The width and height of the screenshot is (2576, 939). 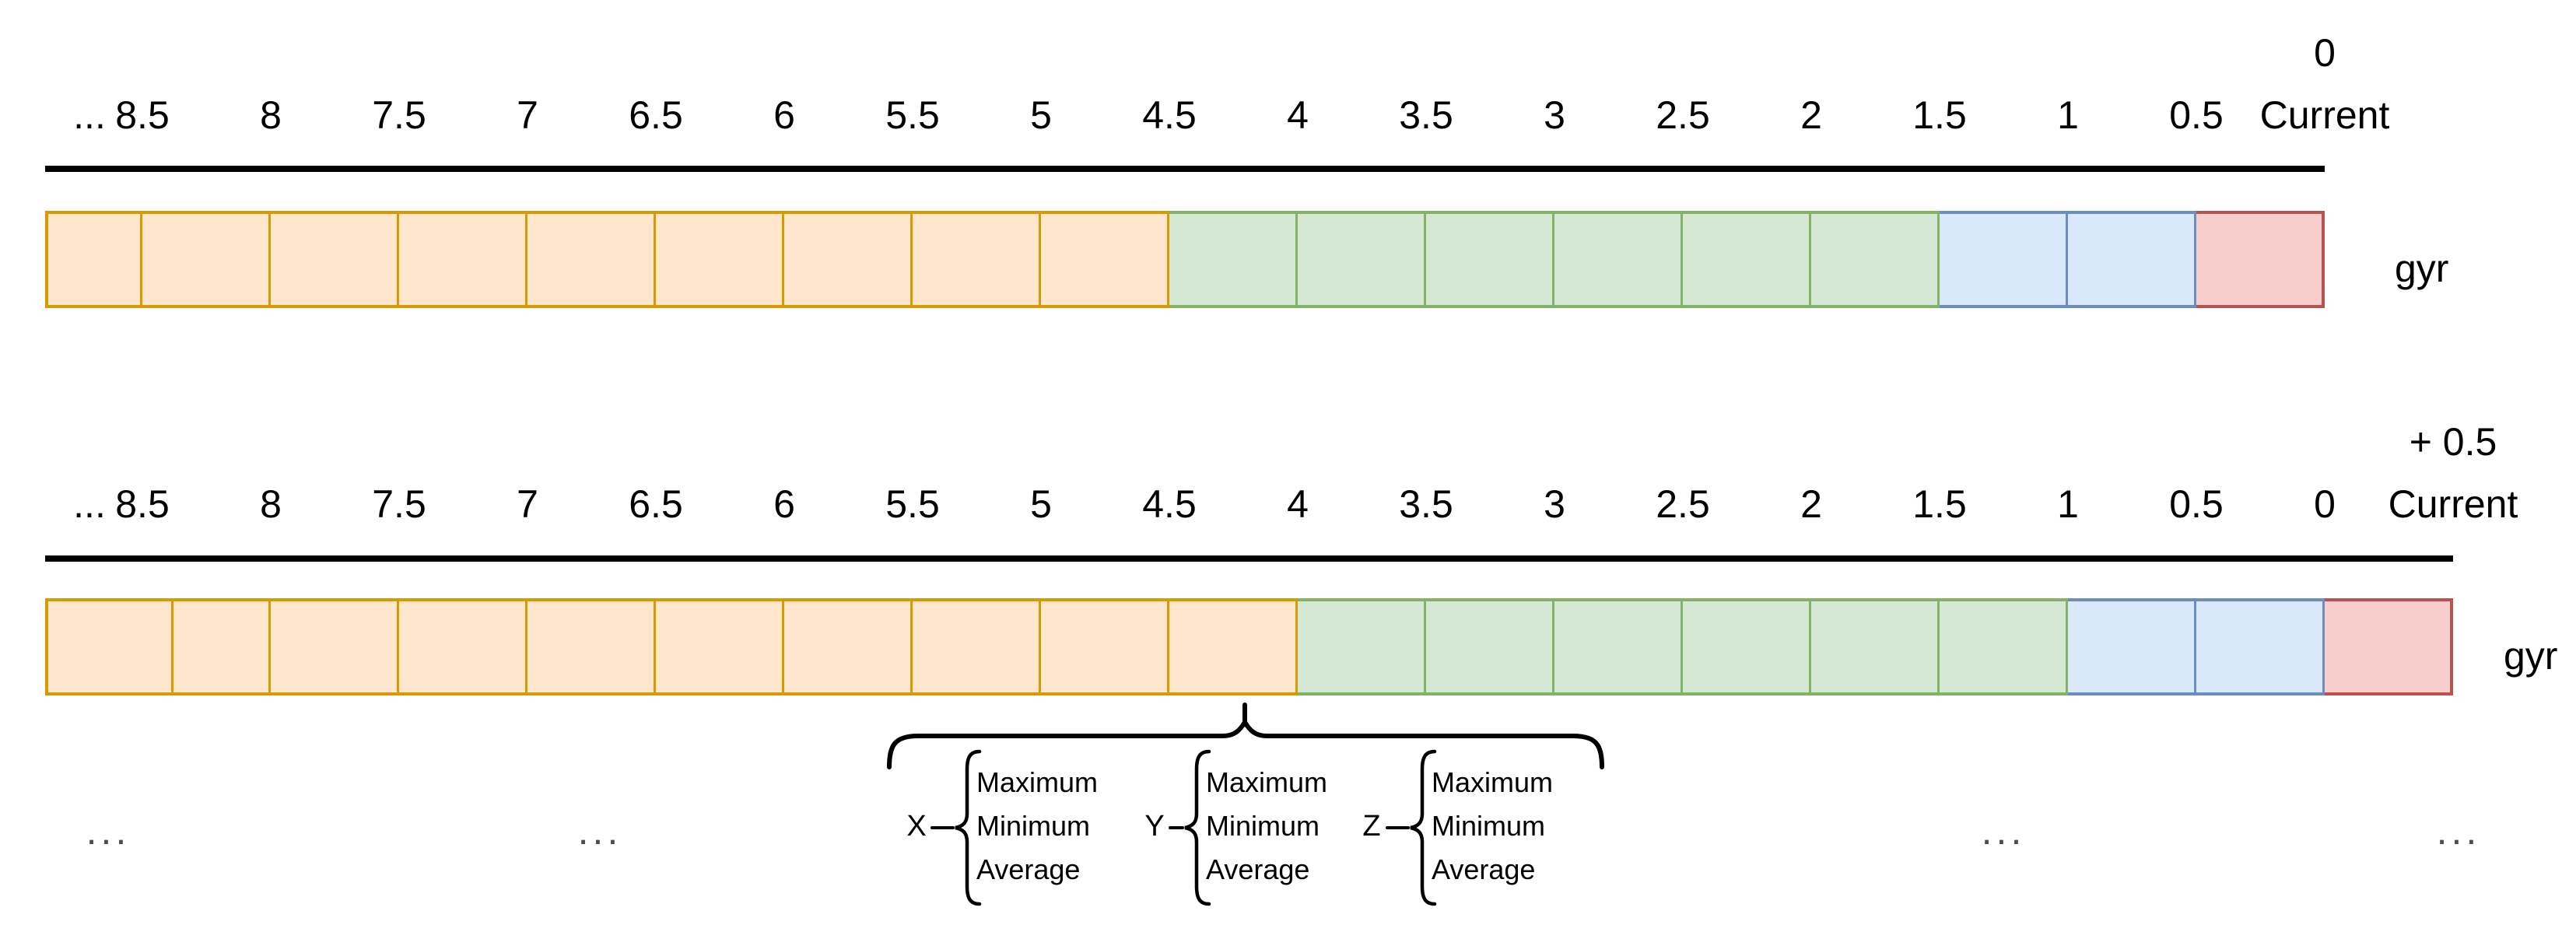 What do you see at coordinates (2453, 442) in the screenshot?
I see `end-label-top: + 0.5` at bounding box center [2453, 442].